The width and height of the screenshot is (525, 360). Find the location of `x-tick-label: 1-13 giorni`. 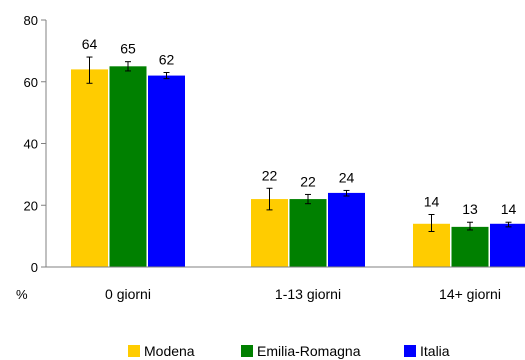

x-tick-label: 1-13 giorni is located at coordinates (308, 294).